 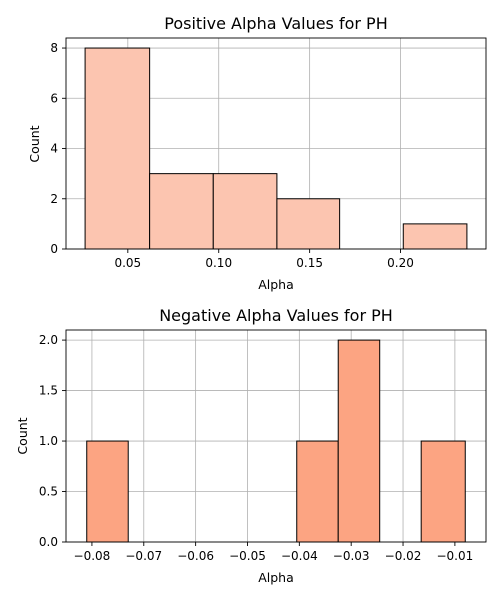 I want to click on x-tick-label: −0.04, so click(x=299, y=556).